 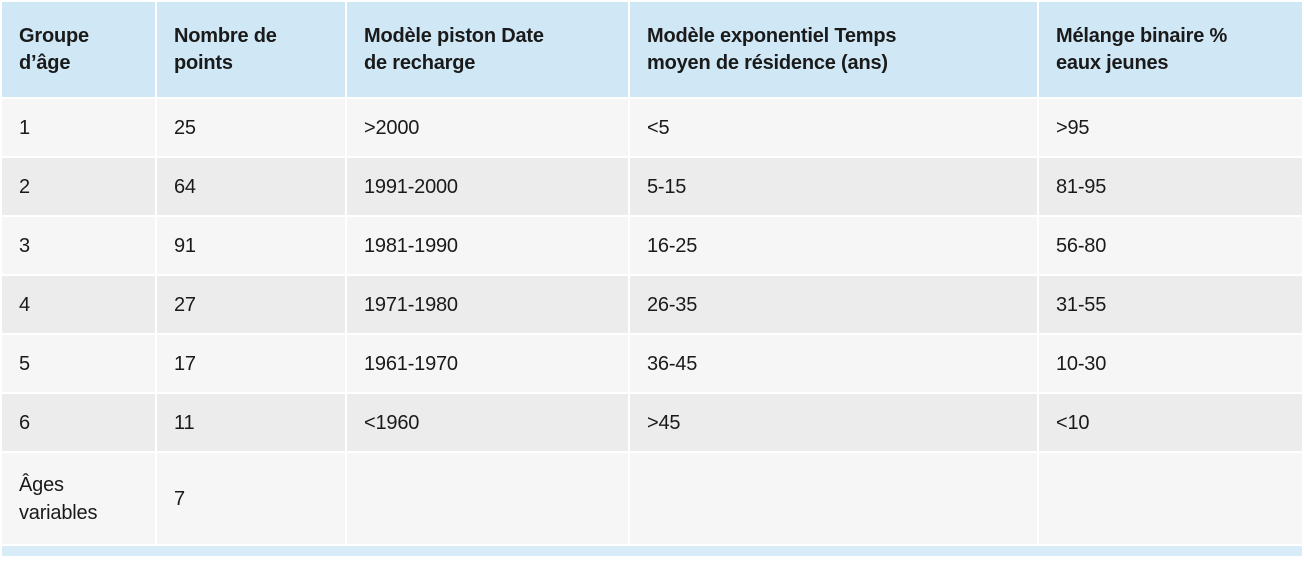 I want to click on header-modele-piston: Modèle piston Date de recharge, so click(x=487, y=49).